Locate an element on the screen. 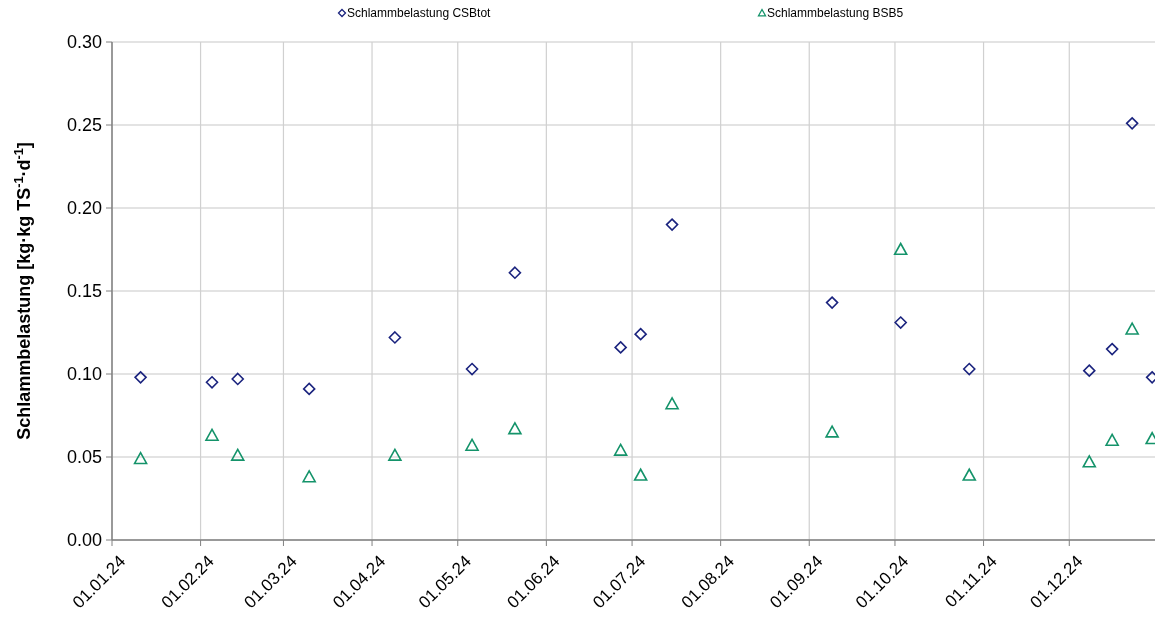  y-tick-label: 0.00 is located at coordinates (84, 540).